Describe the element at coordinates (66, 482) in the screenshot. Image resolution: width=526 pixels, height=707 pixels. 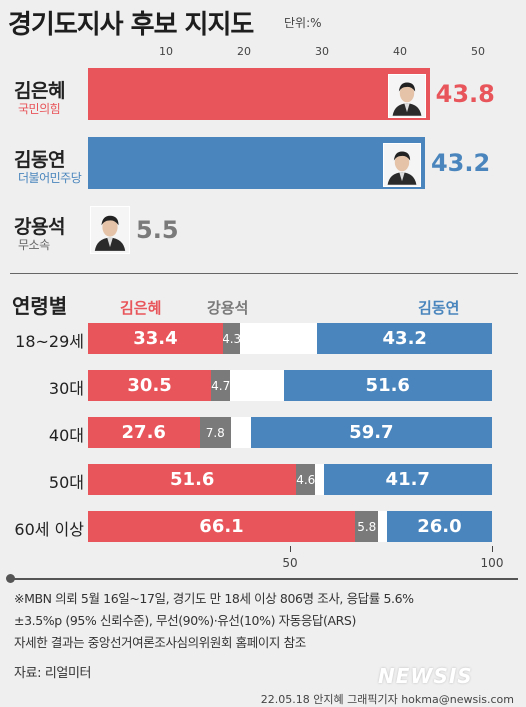
I see `age-label: 50대` at that location.